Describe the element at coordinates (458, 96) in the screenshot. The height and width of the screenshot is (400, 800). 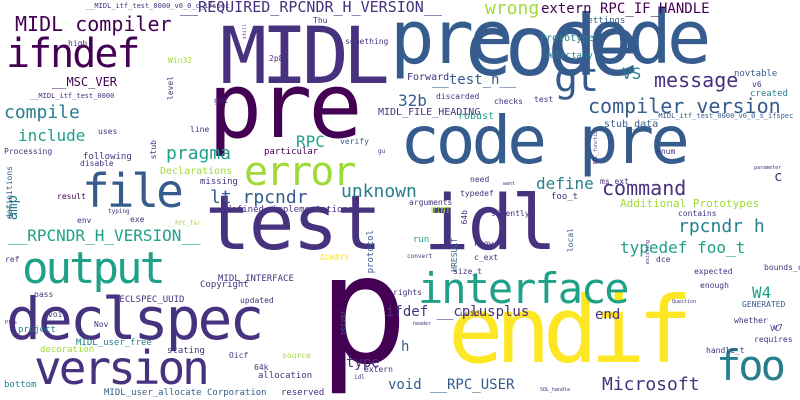
I see `cloud-word: discarded` at that location.